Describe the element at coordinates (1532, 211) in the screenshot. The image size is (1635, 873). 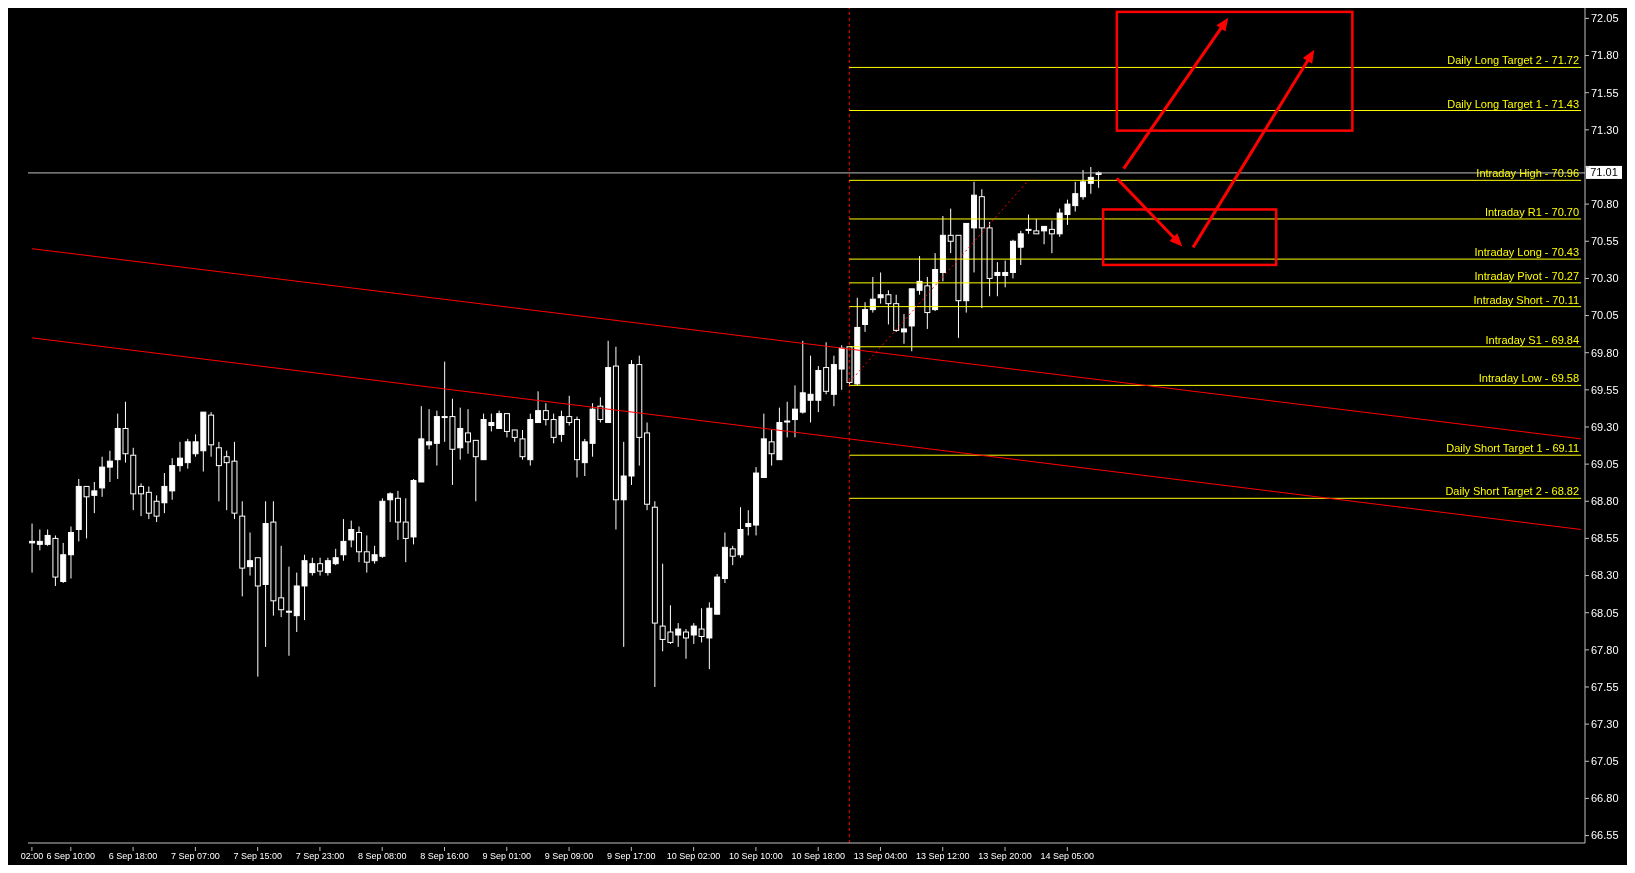
I see `ref-line-label: Intraday R1 - 70.70` at that location.